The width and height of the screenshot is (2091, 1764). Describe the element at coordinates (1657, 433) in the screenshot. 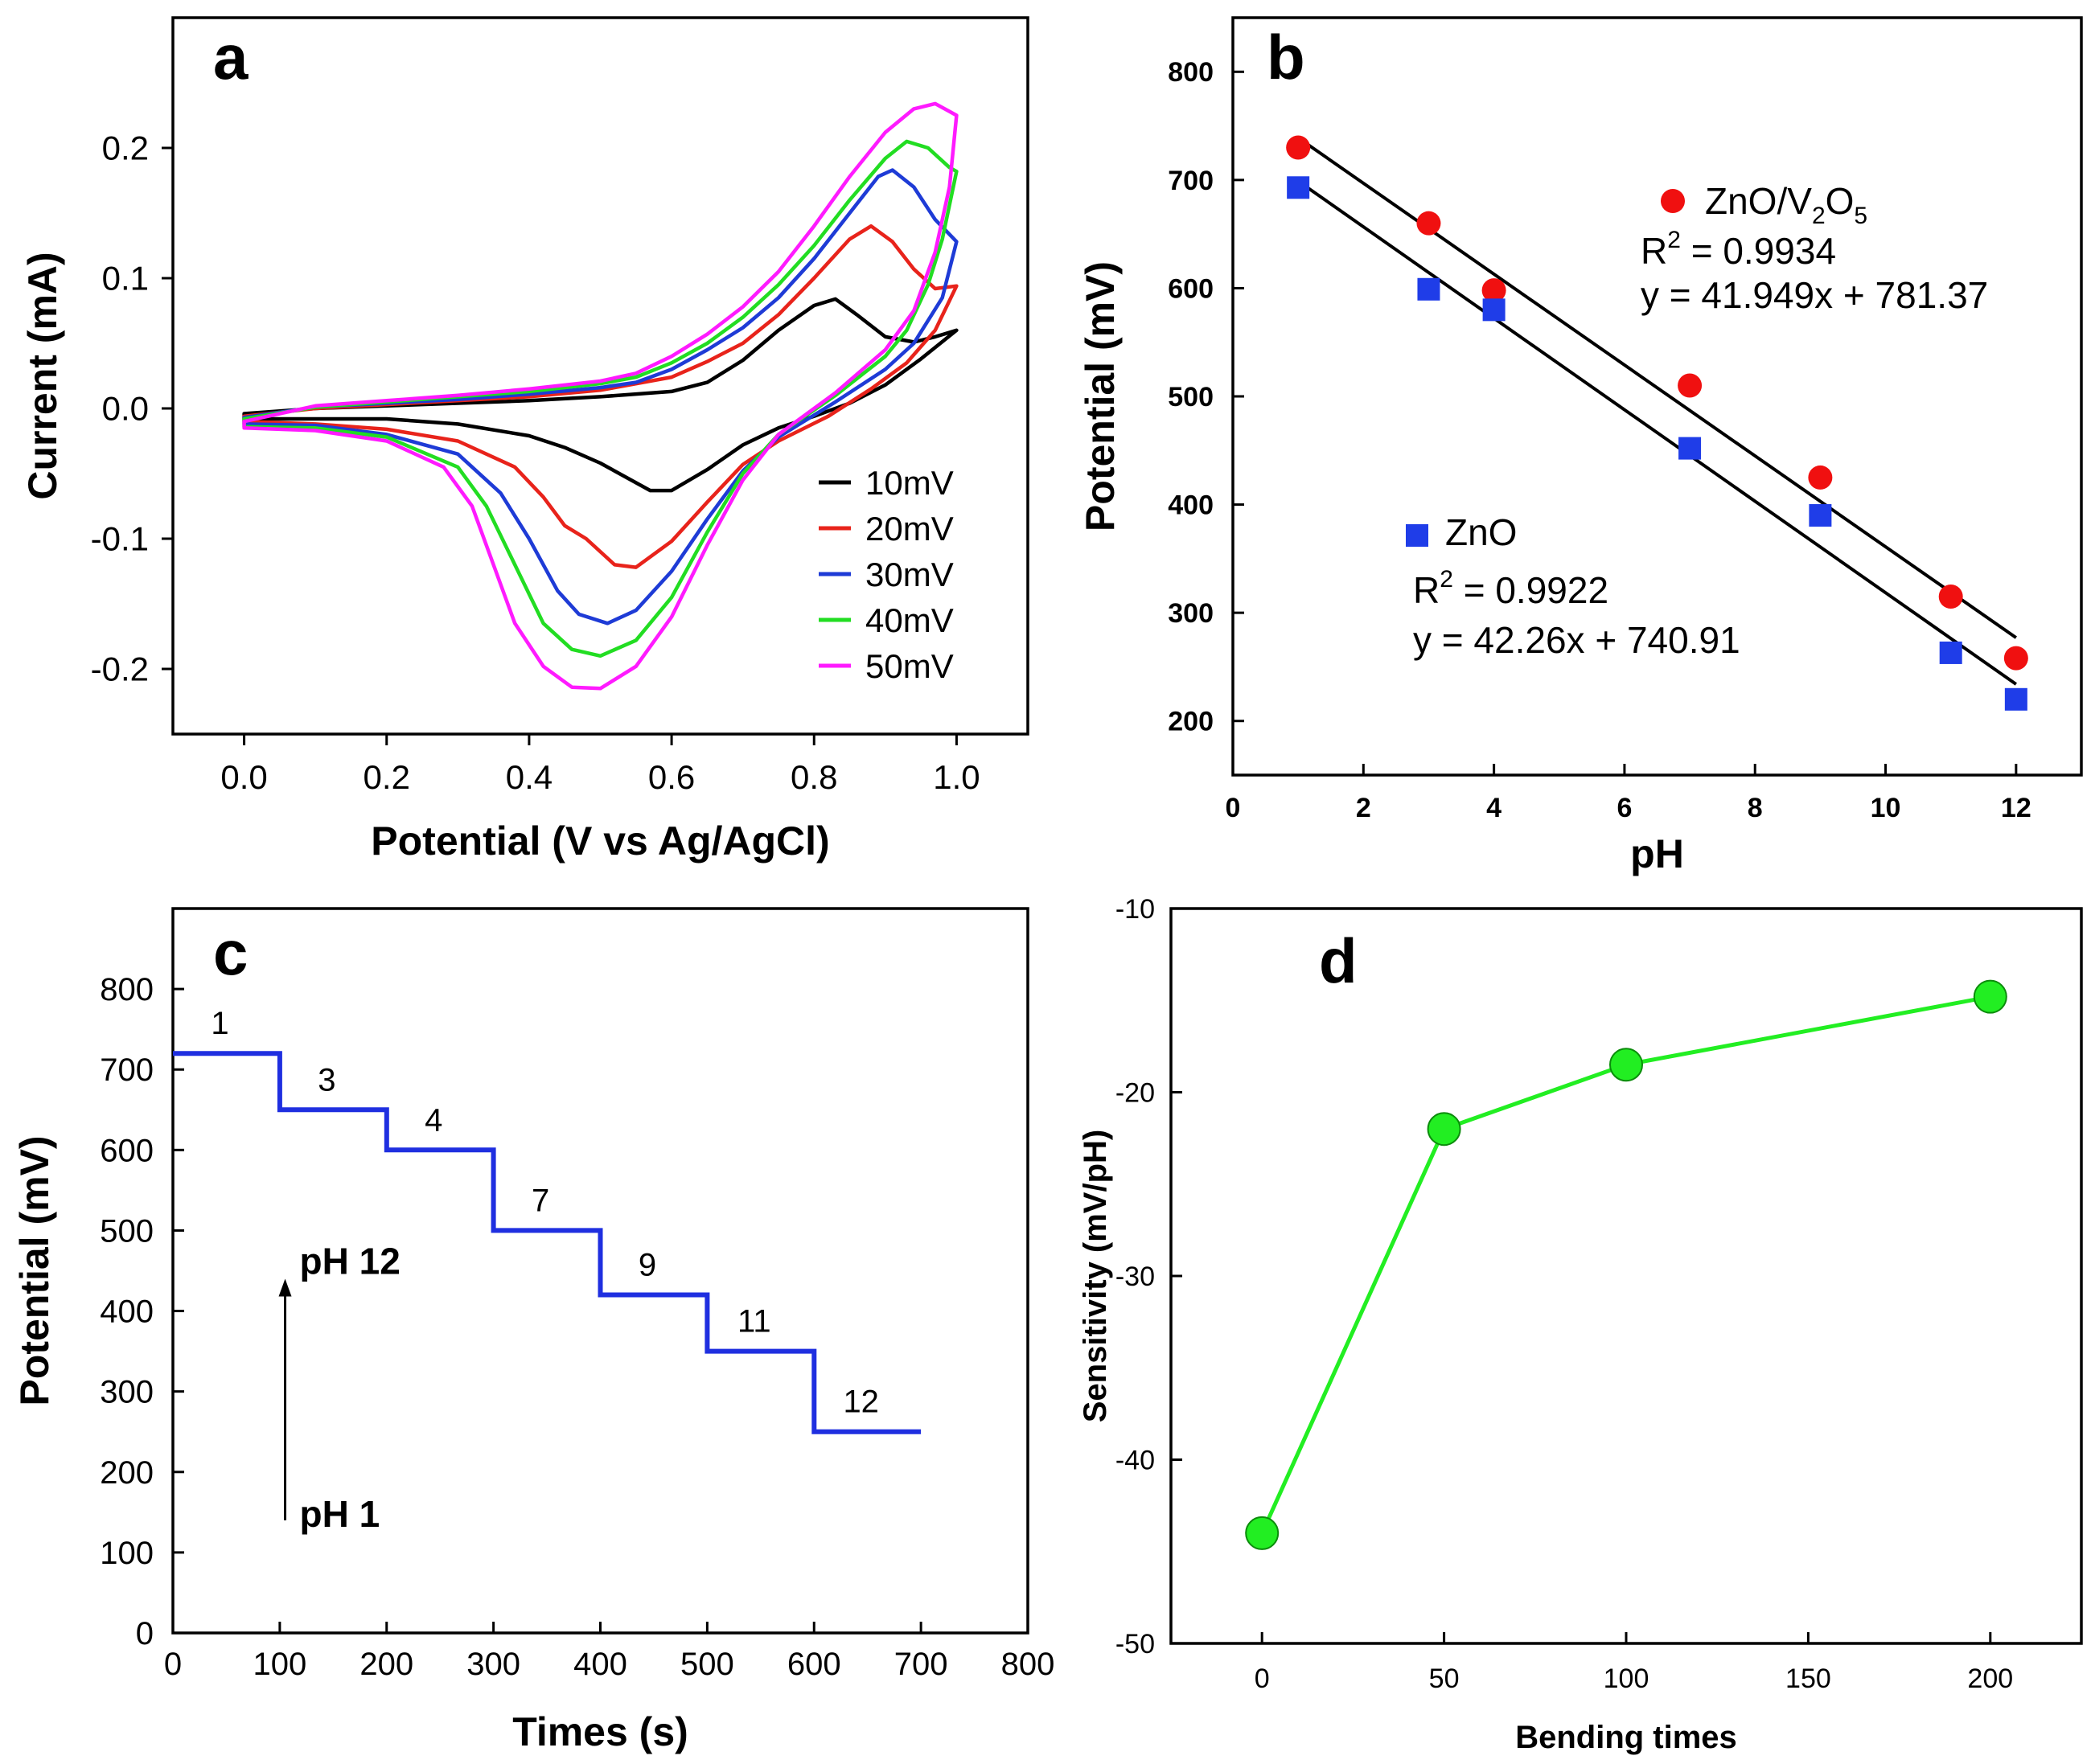

I see `fit-line` at that location.